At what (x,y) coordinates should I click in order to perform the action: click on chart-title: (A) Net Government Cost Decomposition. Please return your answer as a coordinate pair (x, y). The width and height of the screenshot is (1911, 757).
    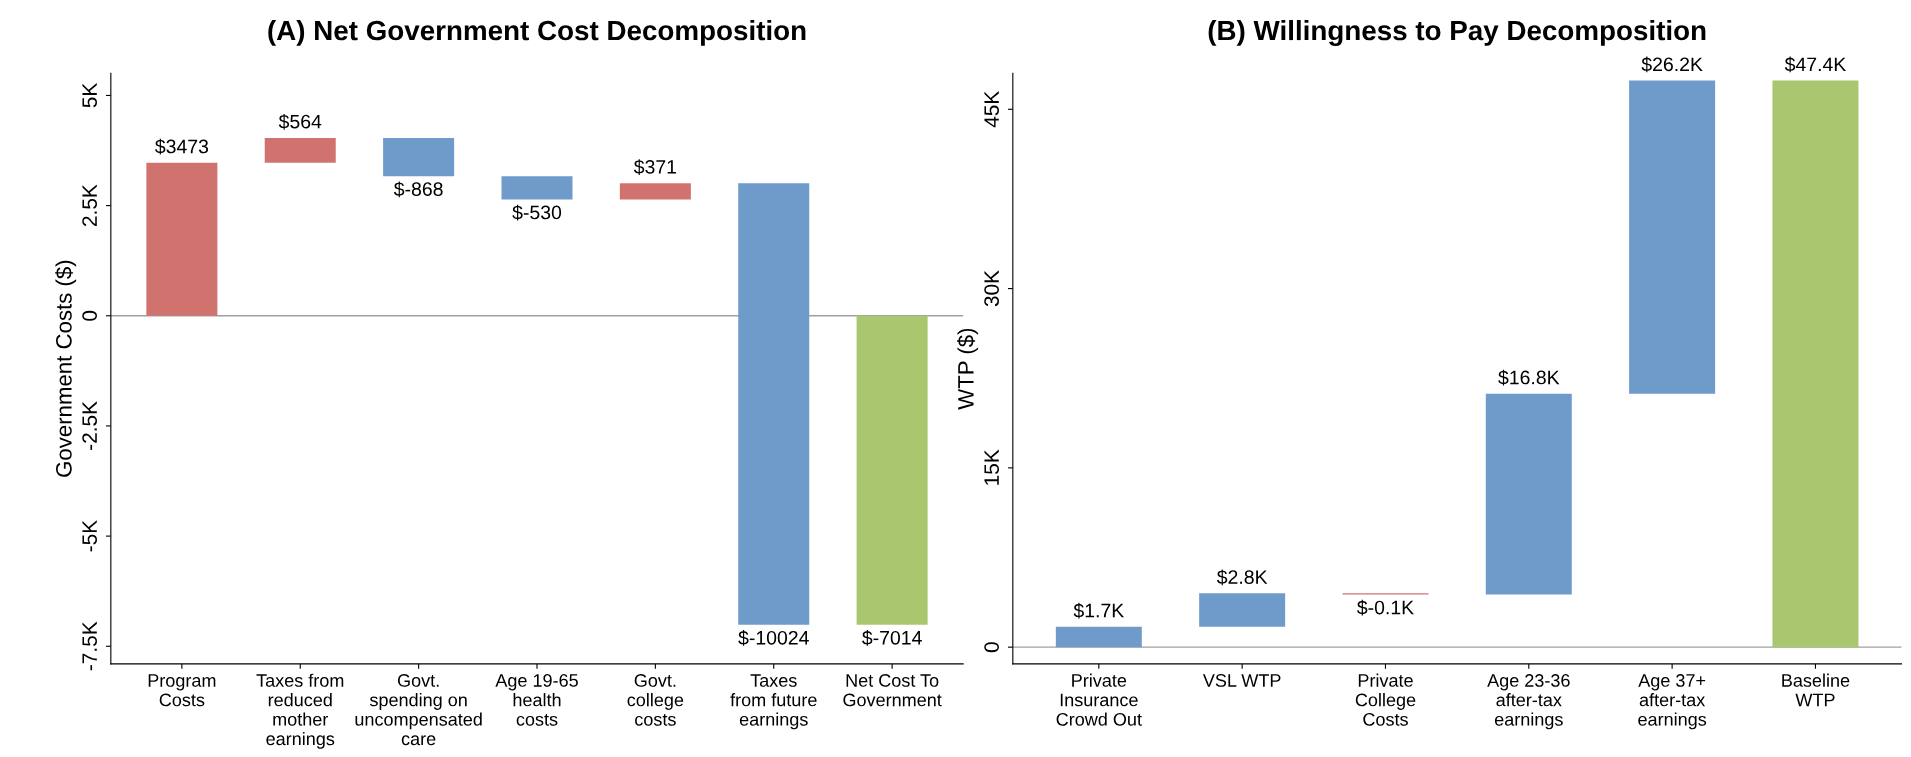
    Looking at the image, I should click on (537, 32).